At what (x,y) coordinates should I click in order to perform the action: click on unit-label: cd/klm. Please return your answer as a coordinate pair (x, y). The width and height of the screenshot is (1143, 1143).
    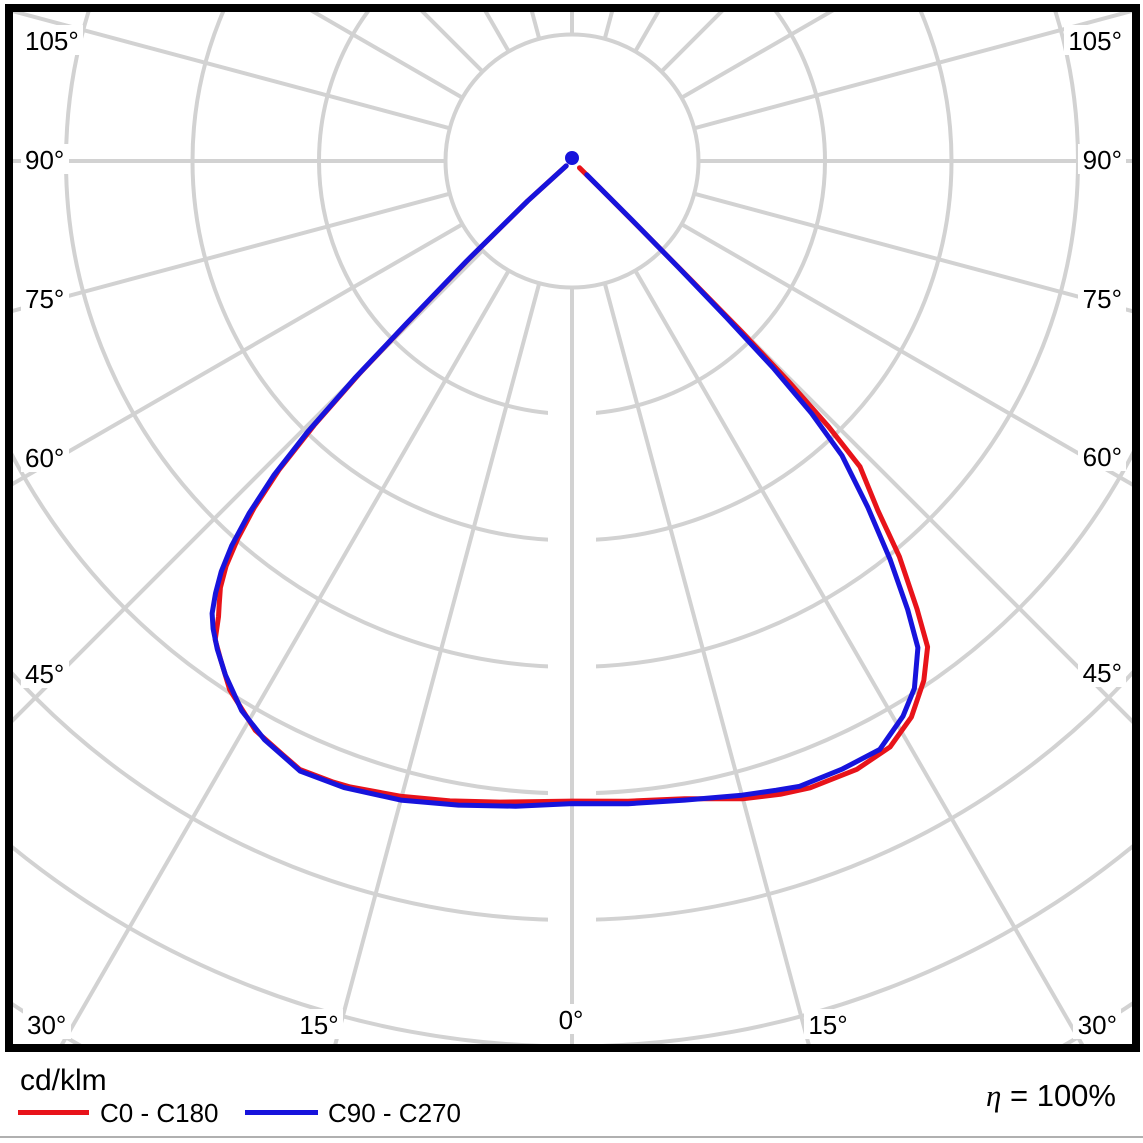
    Looking at the image, I should click on (63, 1080).